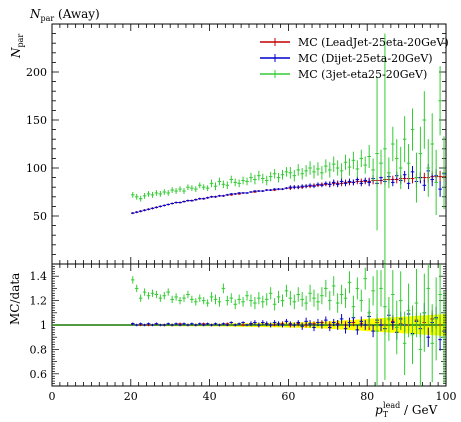  What do you see at coordinates (362, 74) in the screenshot?
I see `legend-entry: MC (3jet-eta25-20GeV)` at bounding box center [362, 74].